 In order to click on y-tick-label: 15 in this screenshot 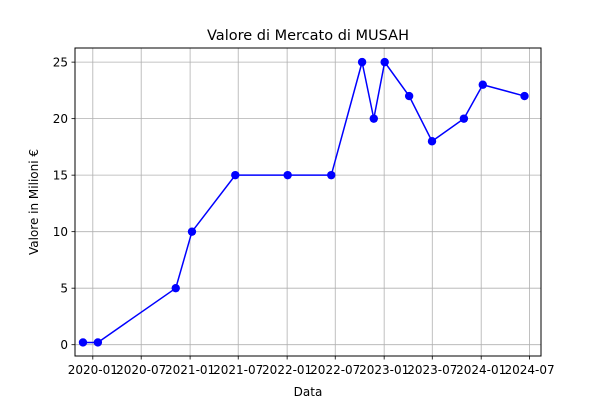, I will do `click(60, 176)`.